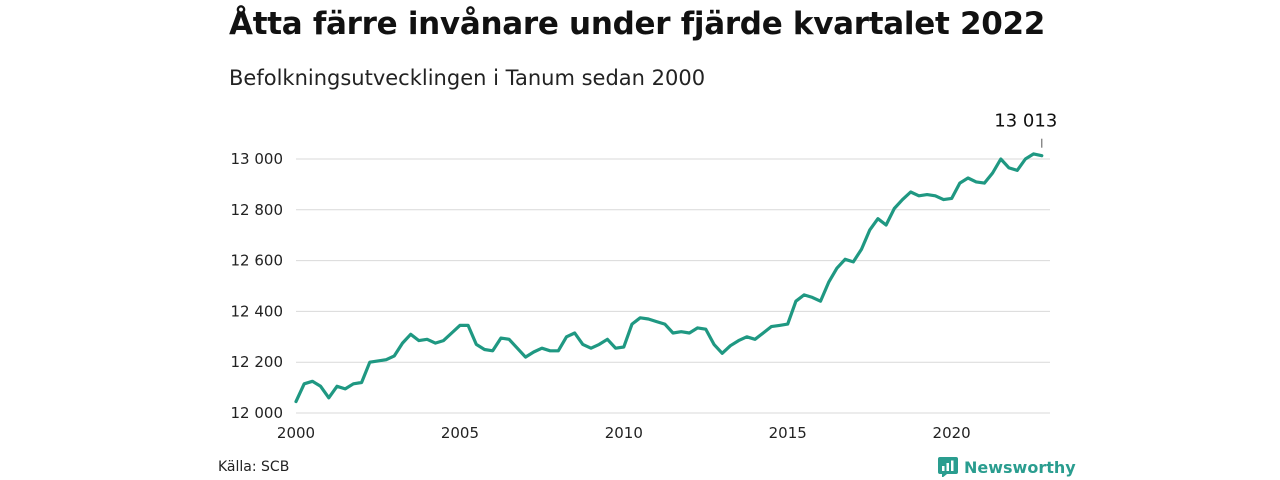  I want to click on x-tick-label: 2000, so click(296, 433).